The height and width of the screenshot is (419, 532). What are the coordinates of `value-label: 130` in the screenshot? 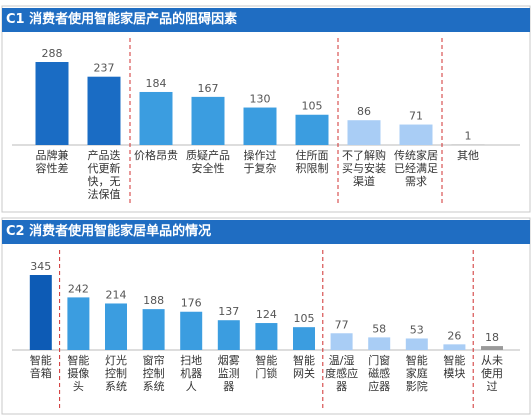 It's located at (260, 99).